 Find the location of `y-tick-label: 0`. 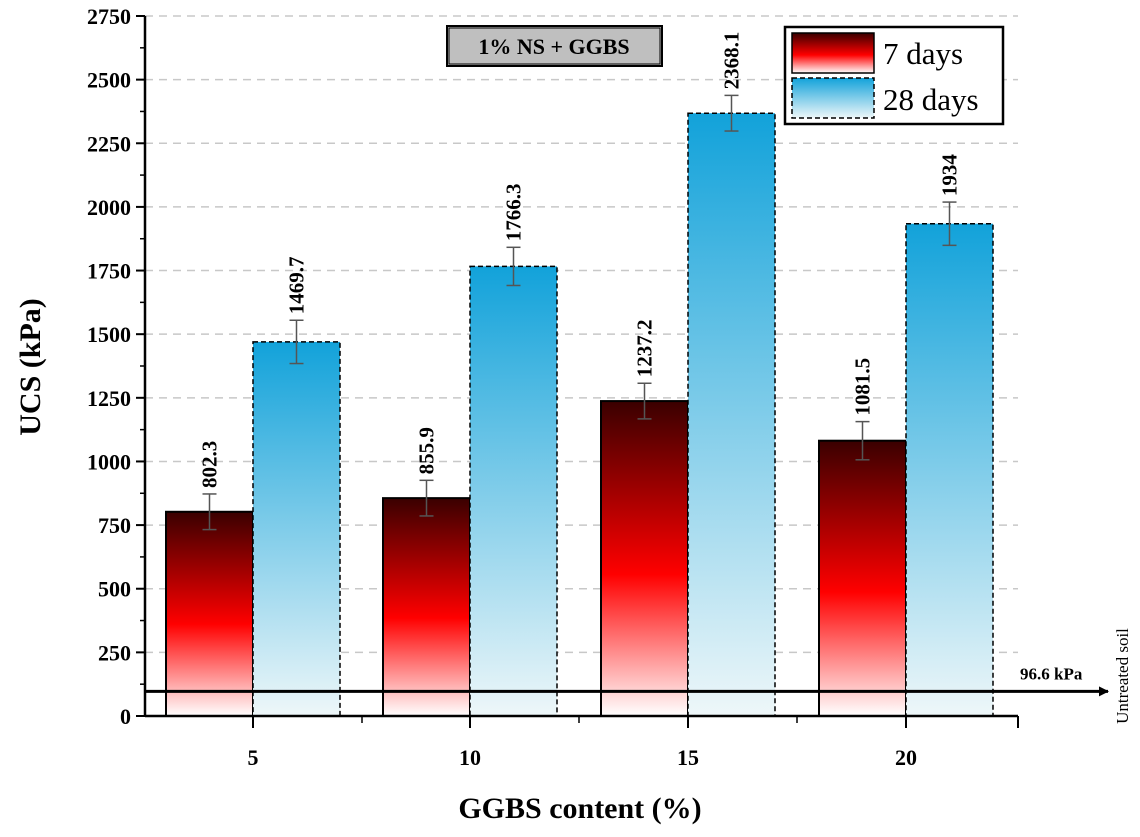

y-tick-label: 0 is located at coordinates (125, 716).